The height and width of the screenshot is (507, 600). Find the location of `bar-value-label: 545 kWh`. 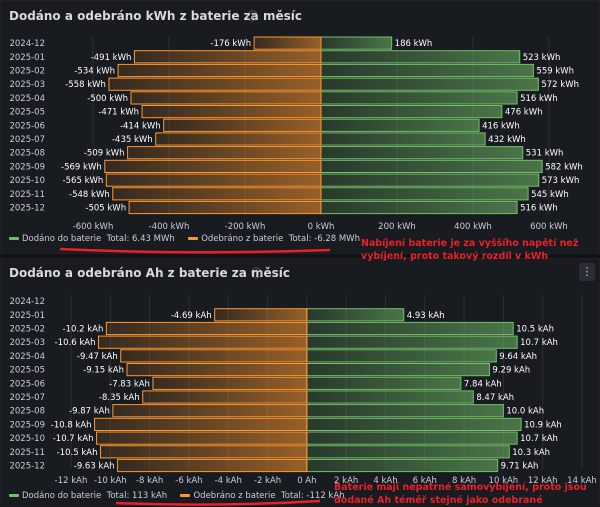

bar-value-label: 545 kWh is located at coordinates (550, 195).